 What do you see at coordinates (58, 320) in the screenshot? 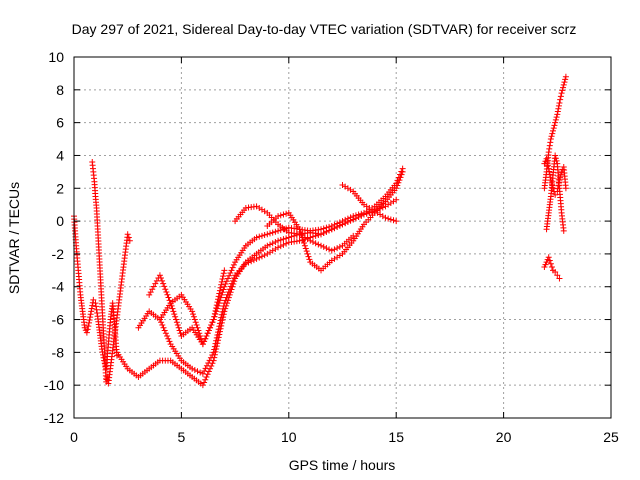
I see `y-tick-label: -6` at bounding box center [58, 320].